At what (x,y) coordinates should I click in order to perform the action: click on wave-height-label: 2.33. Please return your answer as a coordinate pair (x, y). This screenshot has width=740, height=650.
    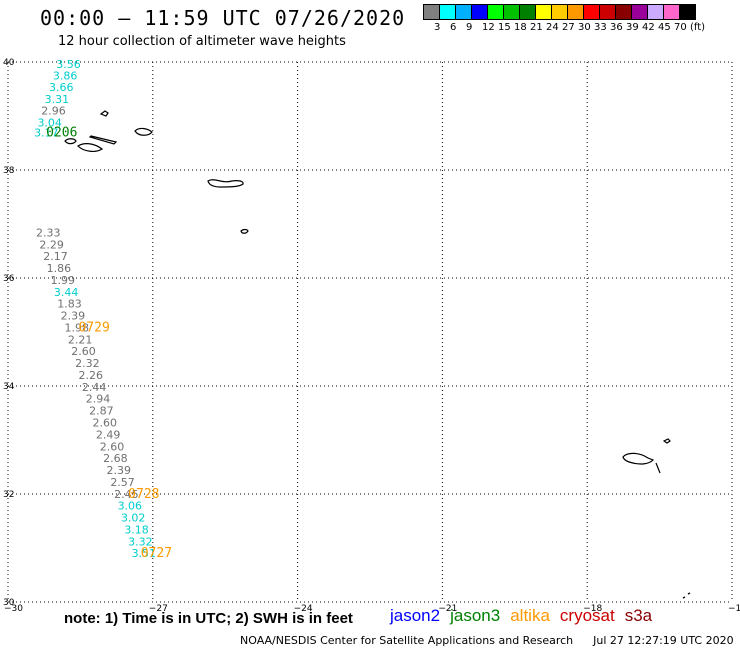
    Looking at the image, I should click on (48, 232).